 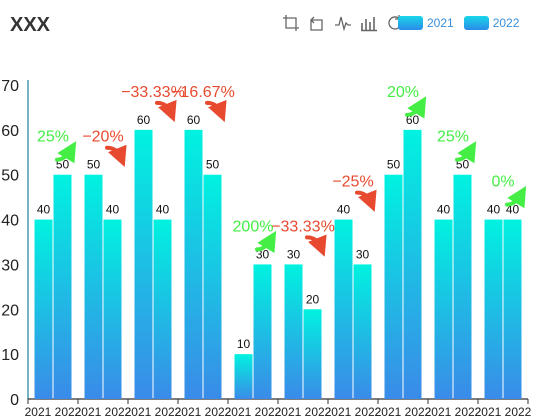 I want to click on data-label: 10, so click(x=244, y=344).